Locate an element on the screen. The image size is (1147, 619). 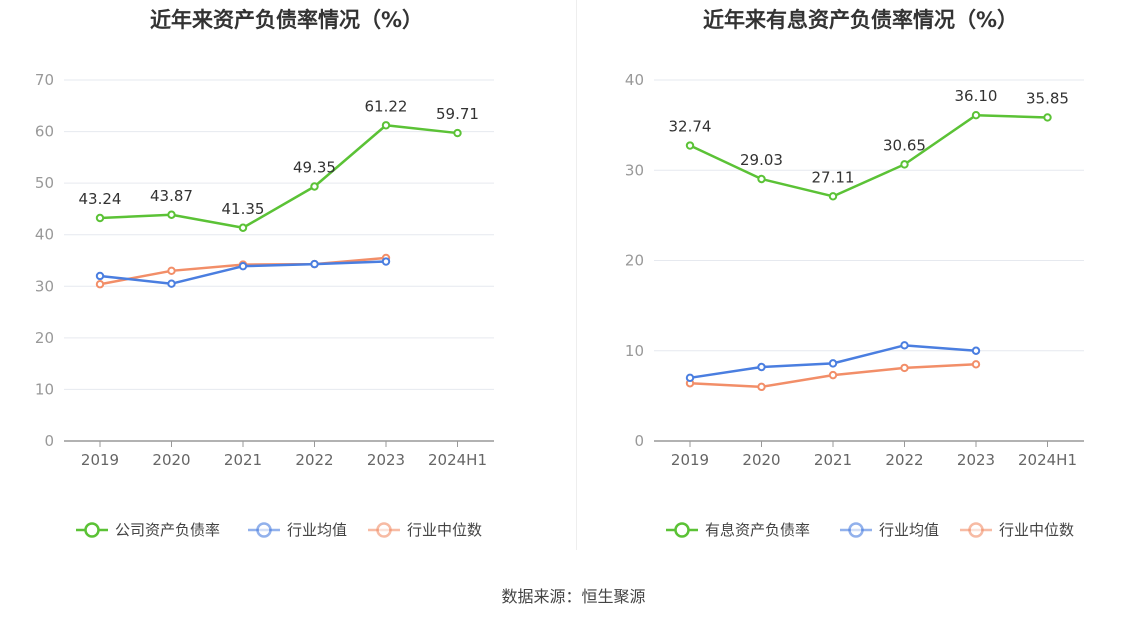
right-ytick-label: 0 is located at coordinates (639, 441).